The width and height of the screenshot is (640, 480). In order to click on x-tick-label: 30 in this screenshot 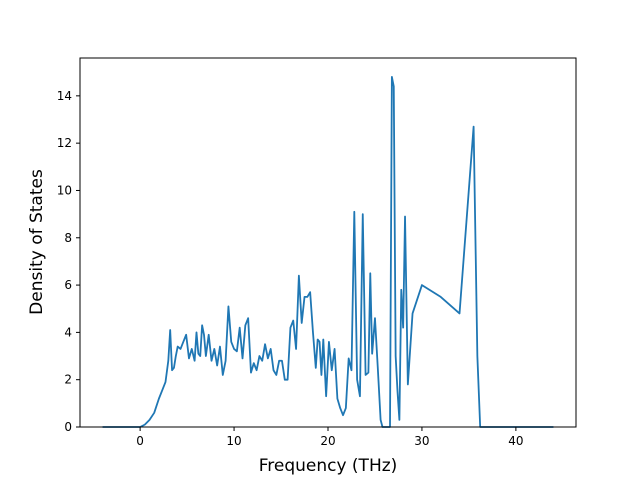, I will do `click(421, 441)`.